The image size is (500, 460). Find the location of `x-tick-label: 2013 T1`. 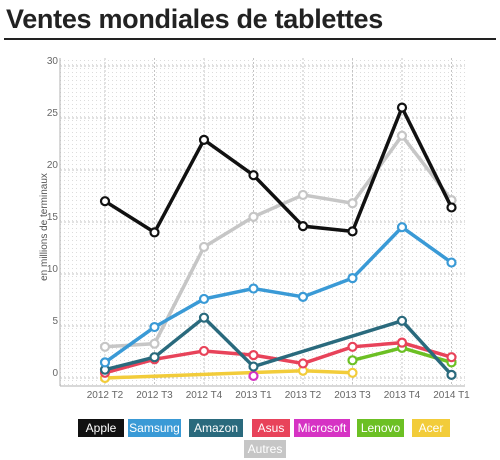

x-tick-label: 2013 T1 is located at coordinates (253, 395).